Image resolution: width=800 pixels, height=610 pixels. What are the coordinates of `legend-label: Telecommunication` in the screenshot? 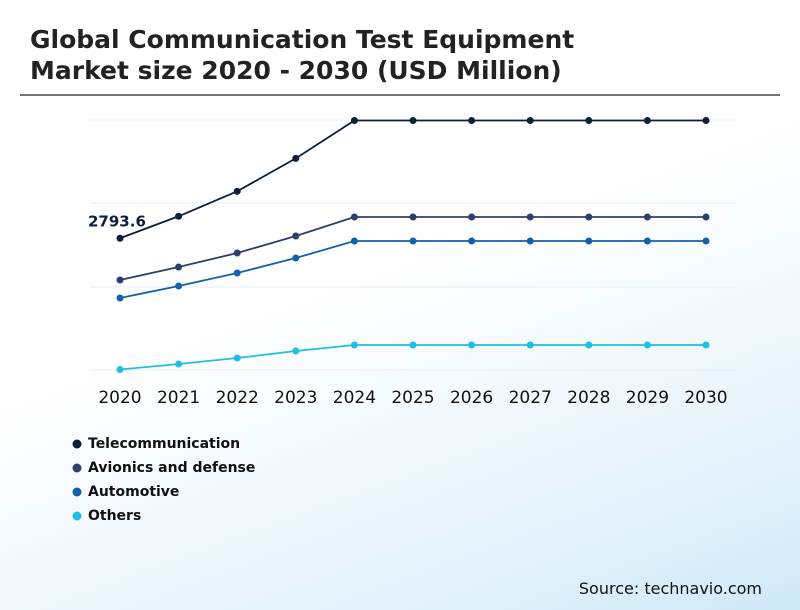 It's located at (164, 444).